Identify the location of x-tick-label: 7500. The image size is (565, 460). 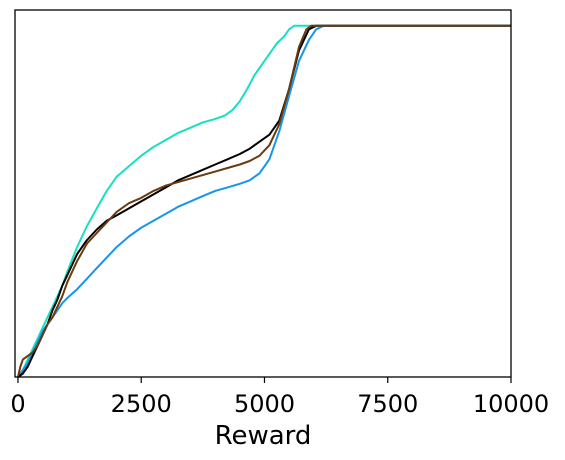
(387, 404).